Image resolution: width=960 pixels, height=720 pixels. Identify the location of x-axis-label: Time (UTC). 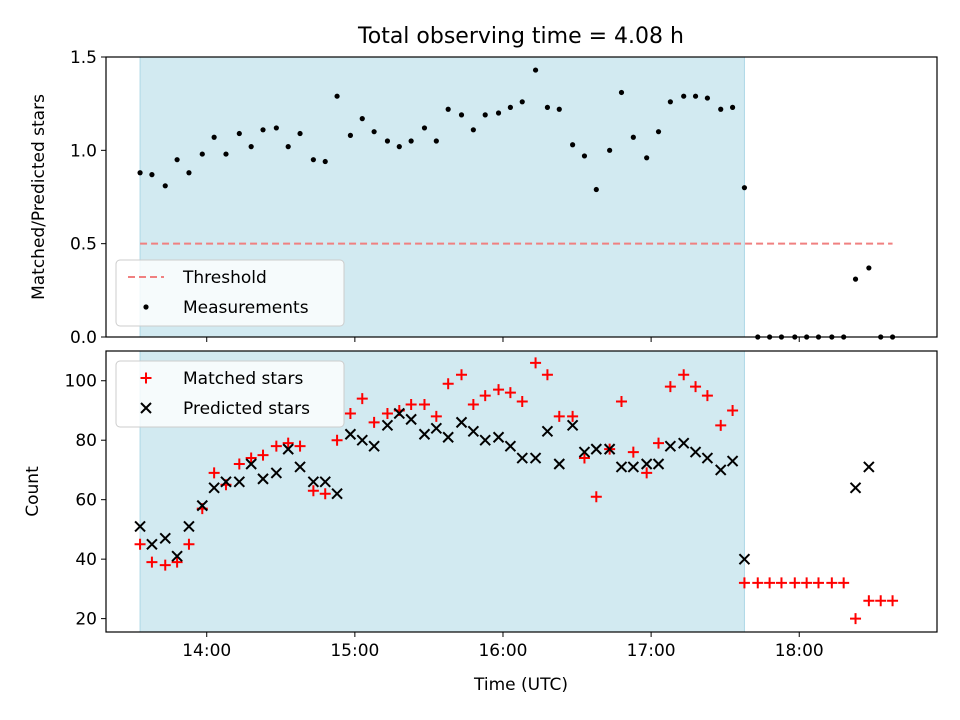
(520, 685).